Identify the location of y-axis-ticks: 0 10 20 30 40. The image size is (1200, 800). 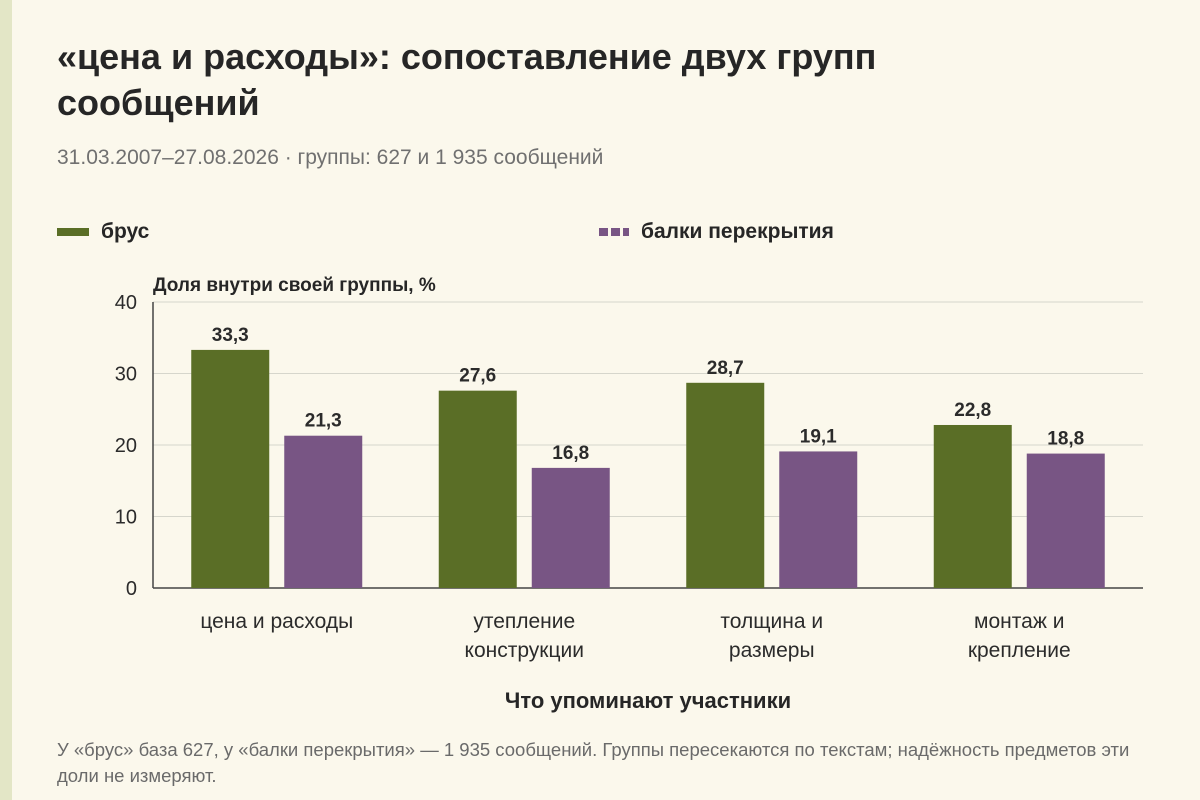
(126, 446).